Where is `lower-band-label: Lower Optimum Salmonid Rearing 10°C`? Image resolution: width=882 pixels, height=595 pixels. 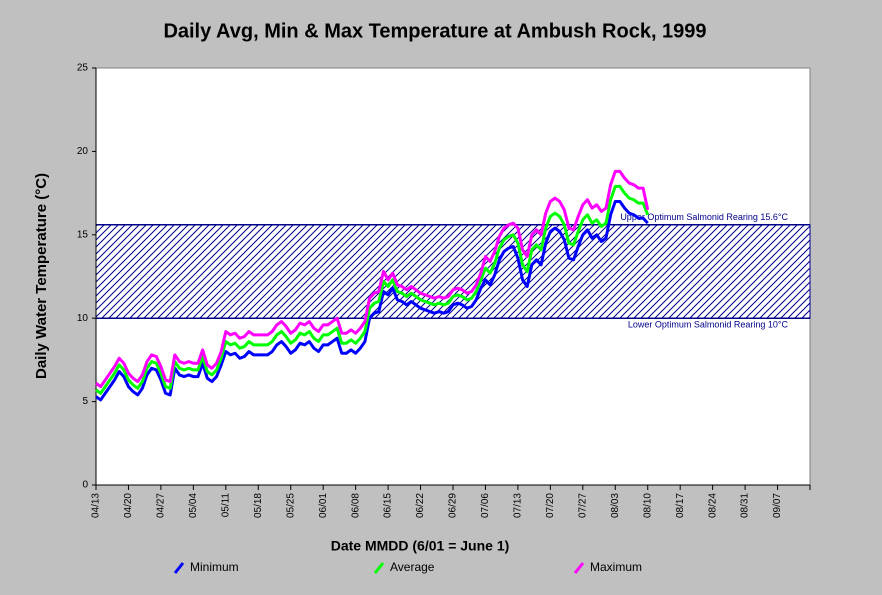
lower-band-label: Lower Optimum Salmonid Rearing 10°C is located at coordinates (708, 325).